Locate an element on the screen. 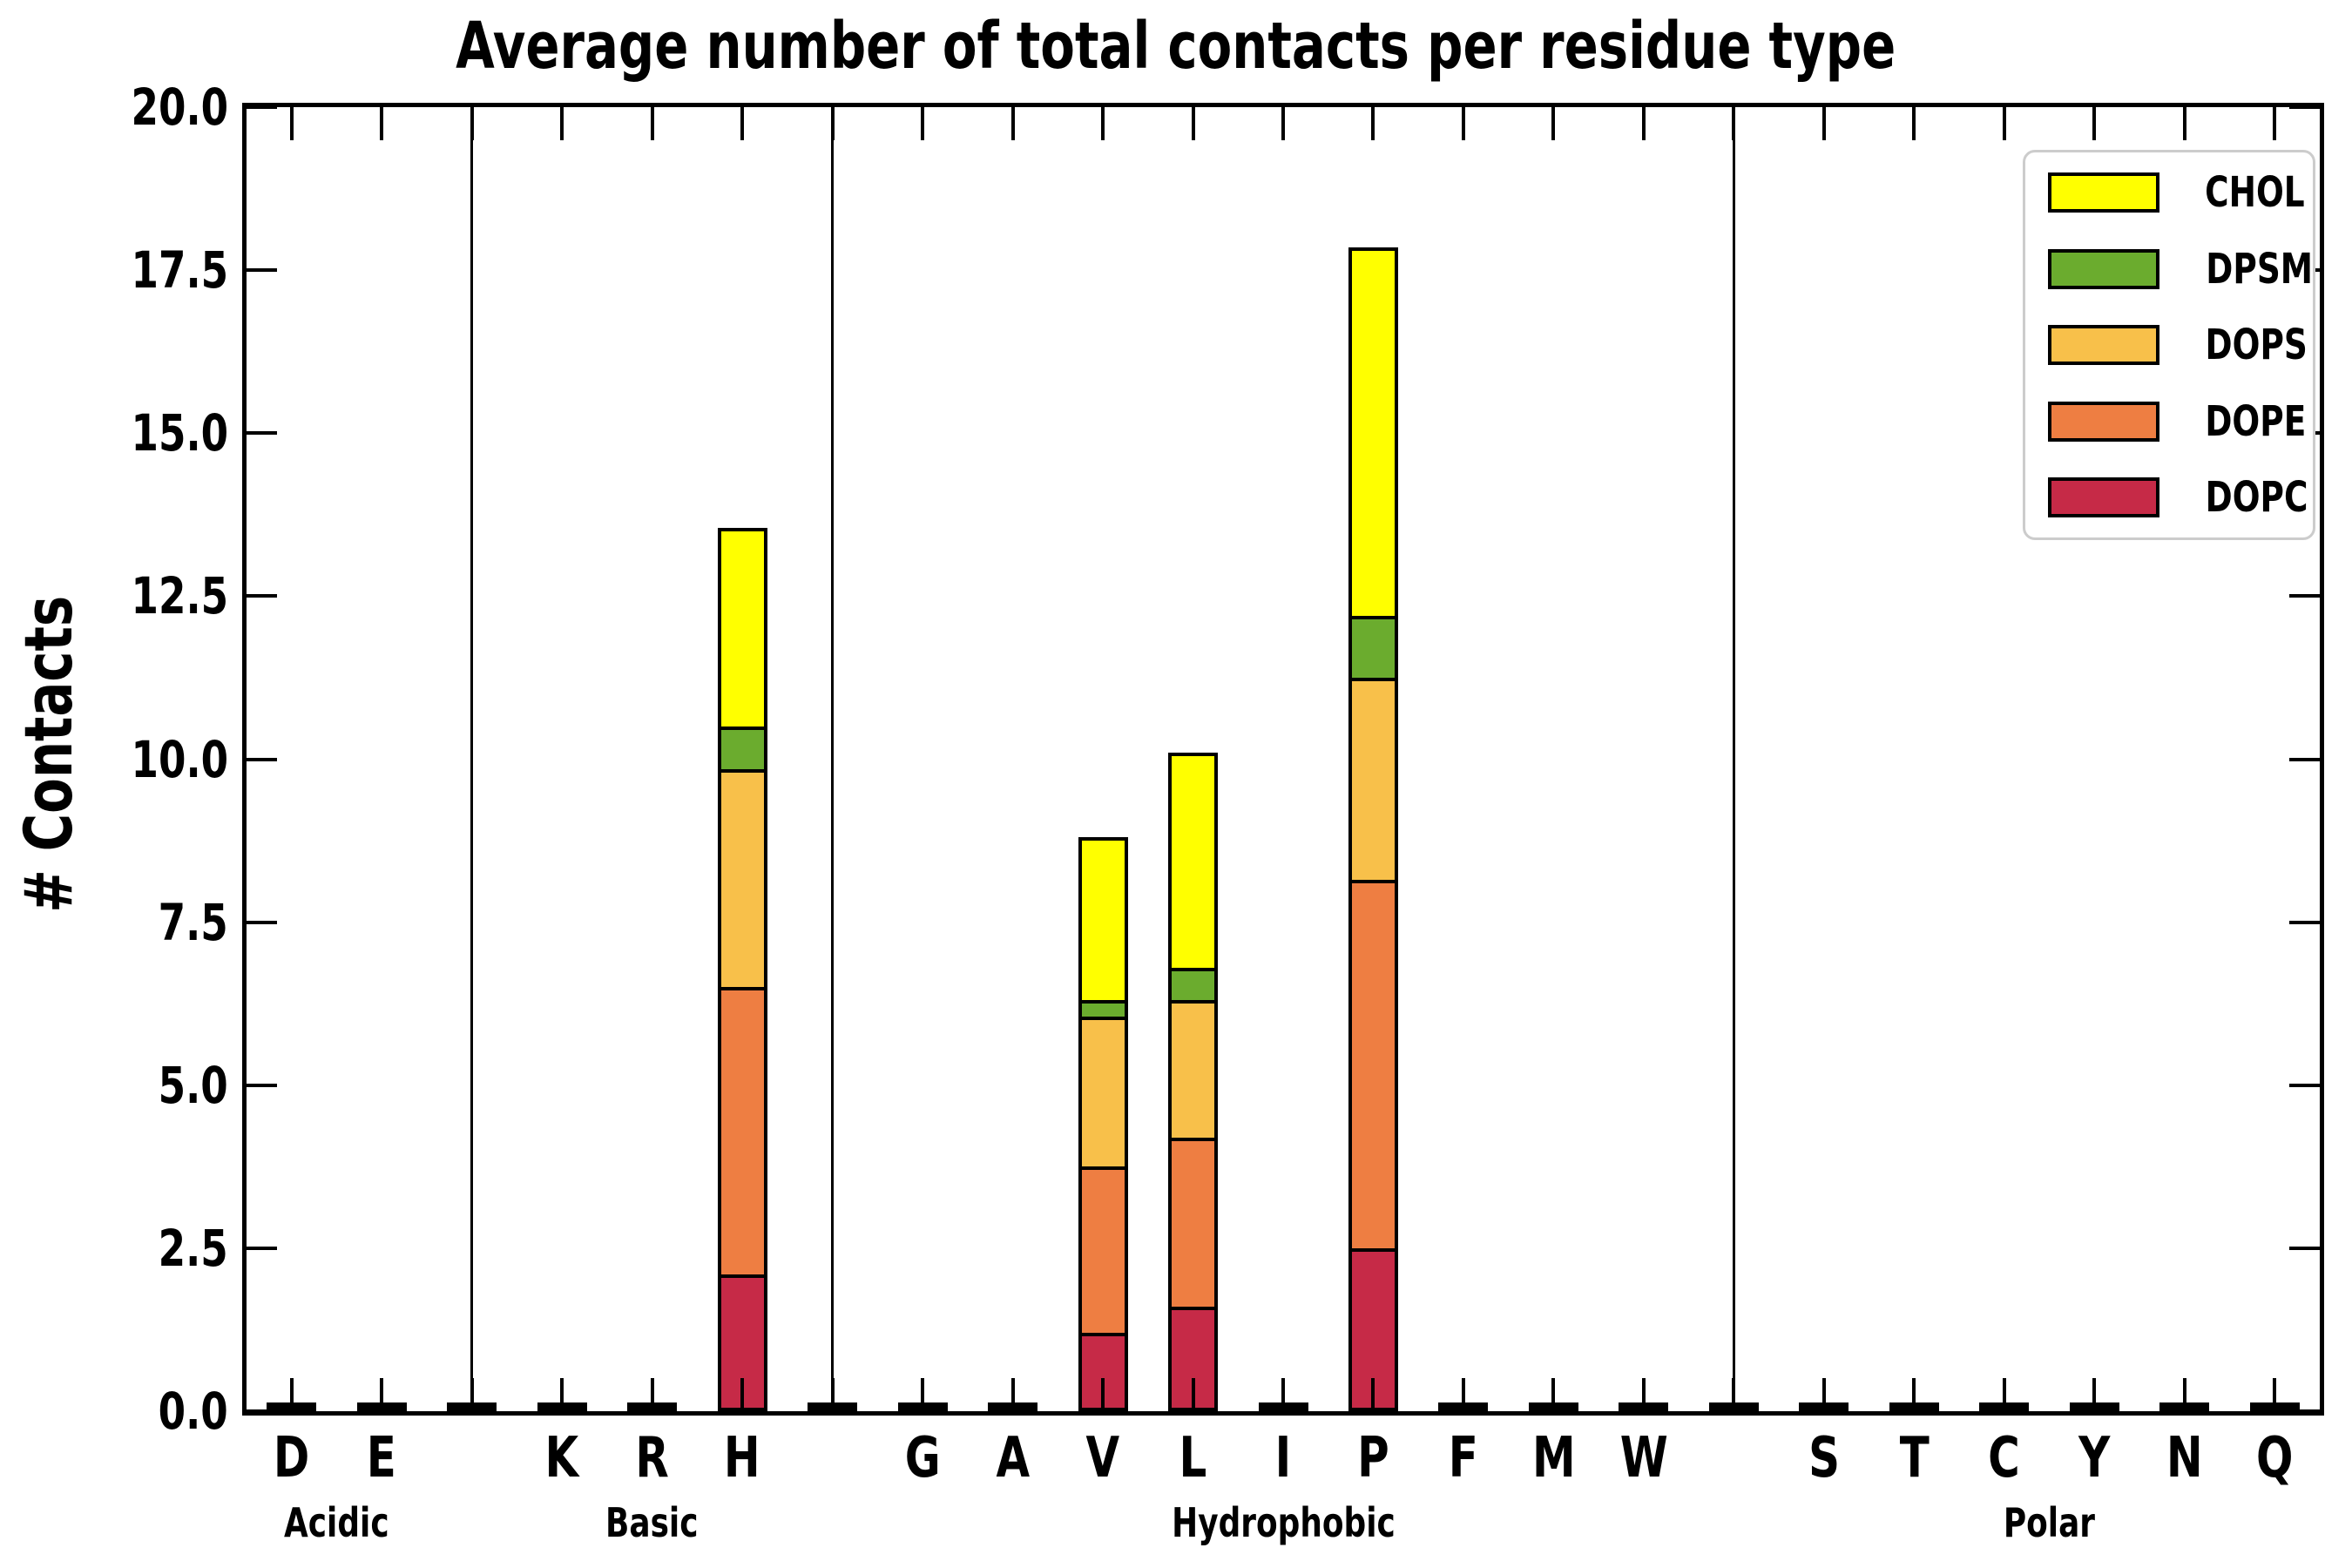  y-tick-label: 12.5 is located at coordinates (136, 595).